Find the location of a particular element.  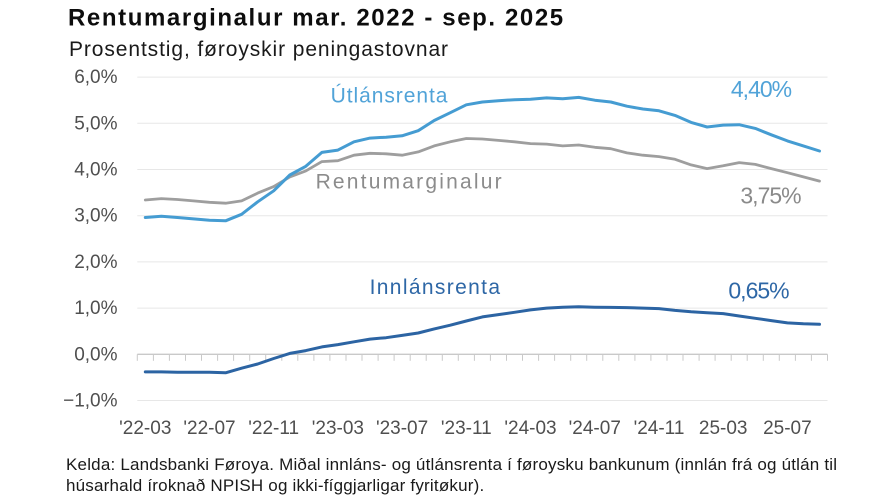

svg-text: '24-11 is located at coordinates (659, 428).